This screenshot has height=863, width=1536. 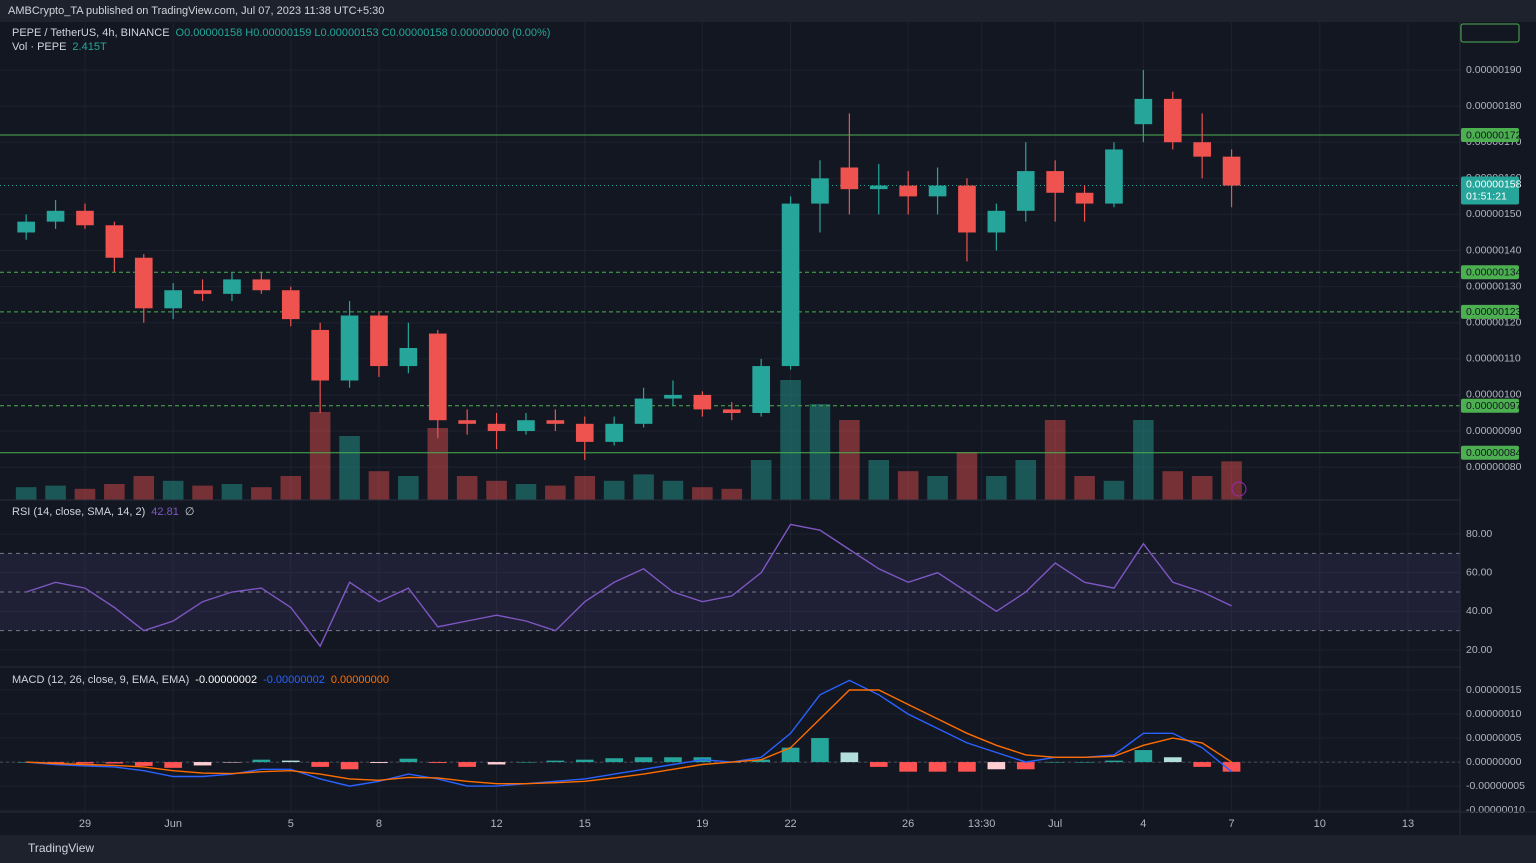 What do you see at coordinates (294, 680) in the screenshot?
I see `macd-line-value: -0.00000002` at bounding box center [294, 680].